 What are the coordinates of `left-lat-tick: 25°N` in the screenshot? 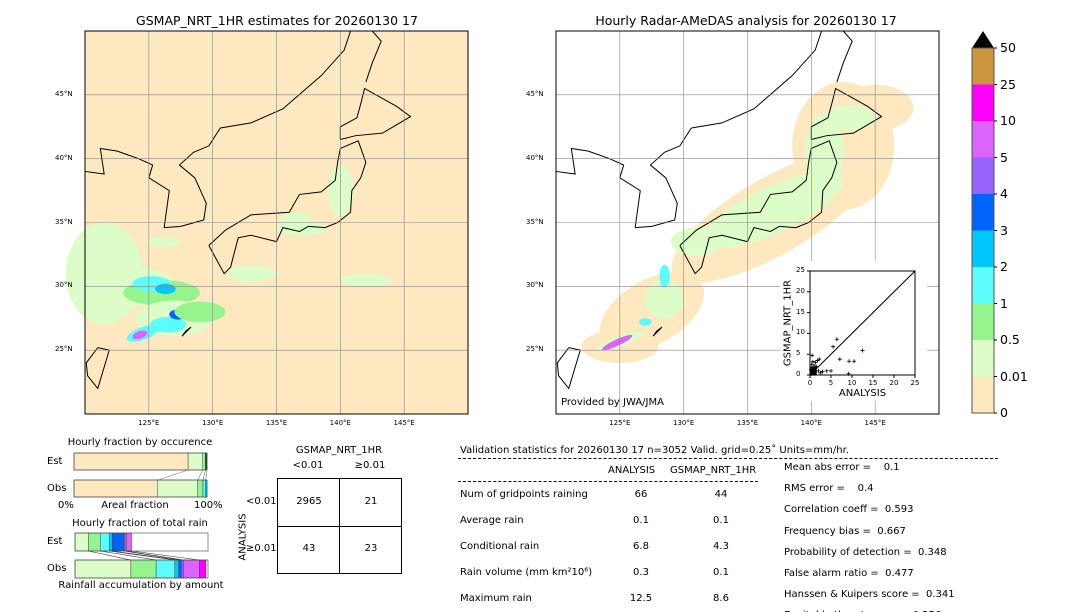 It's located at (64, 349).